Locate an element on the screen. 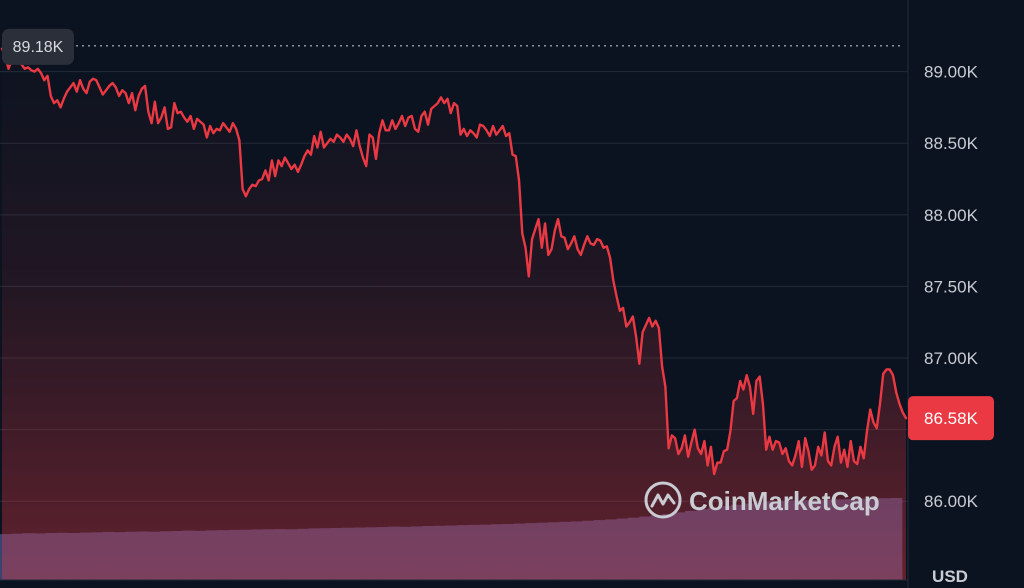  y-axis-ticks: 89.00K 88.50K 88.00K 87.50K 87.00K 86.00K is located at coordinates (951, 287).